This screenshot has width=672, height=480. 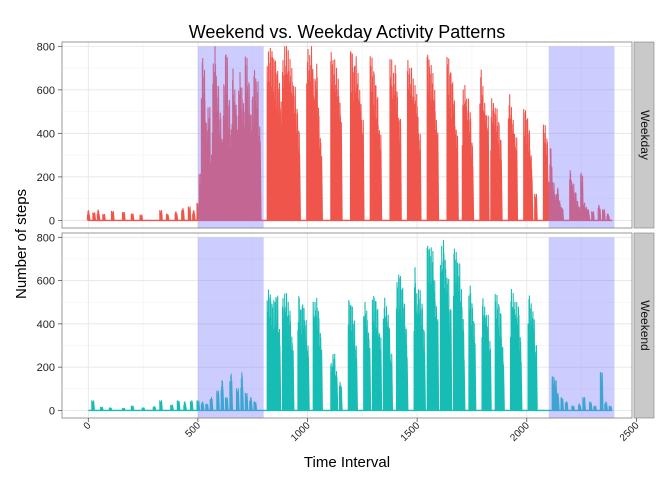 I want to click on x-tick-label: 2500, so click(x=630, y=432).